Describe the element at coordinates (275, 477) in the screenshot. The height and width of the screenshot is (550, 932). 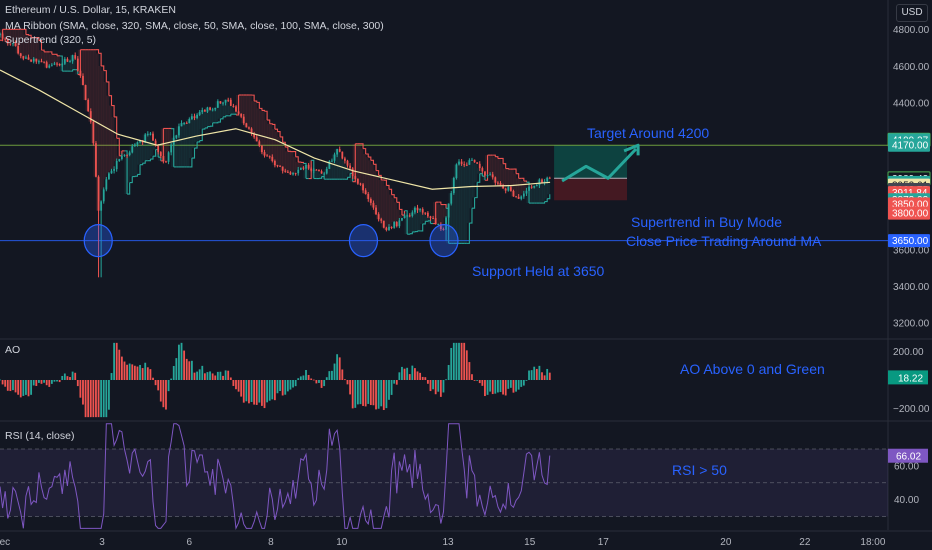
I see `rsi-line` at that location.